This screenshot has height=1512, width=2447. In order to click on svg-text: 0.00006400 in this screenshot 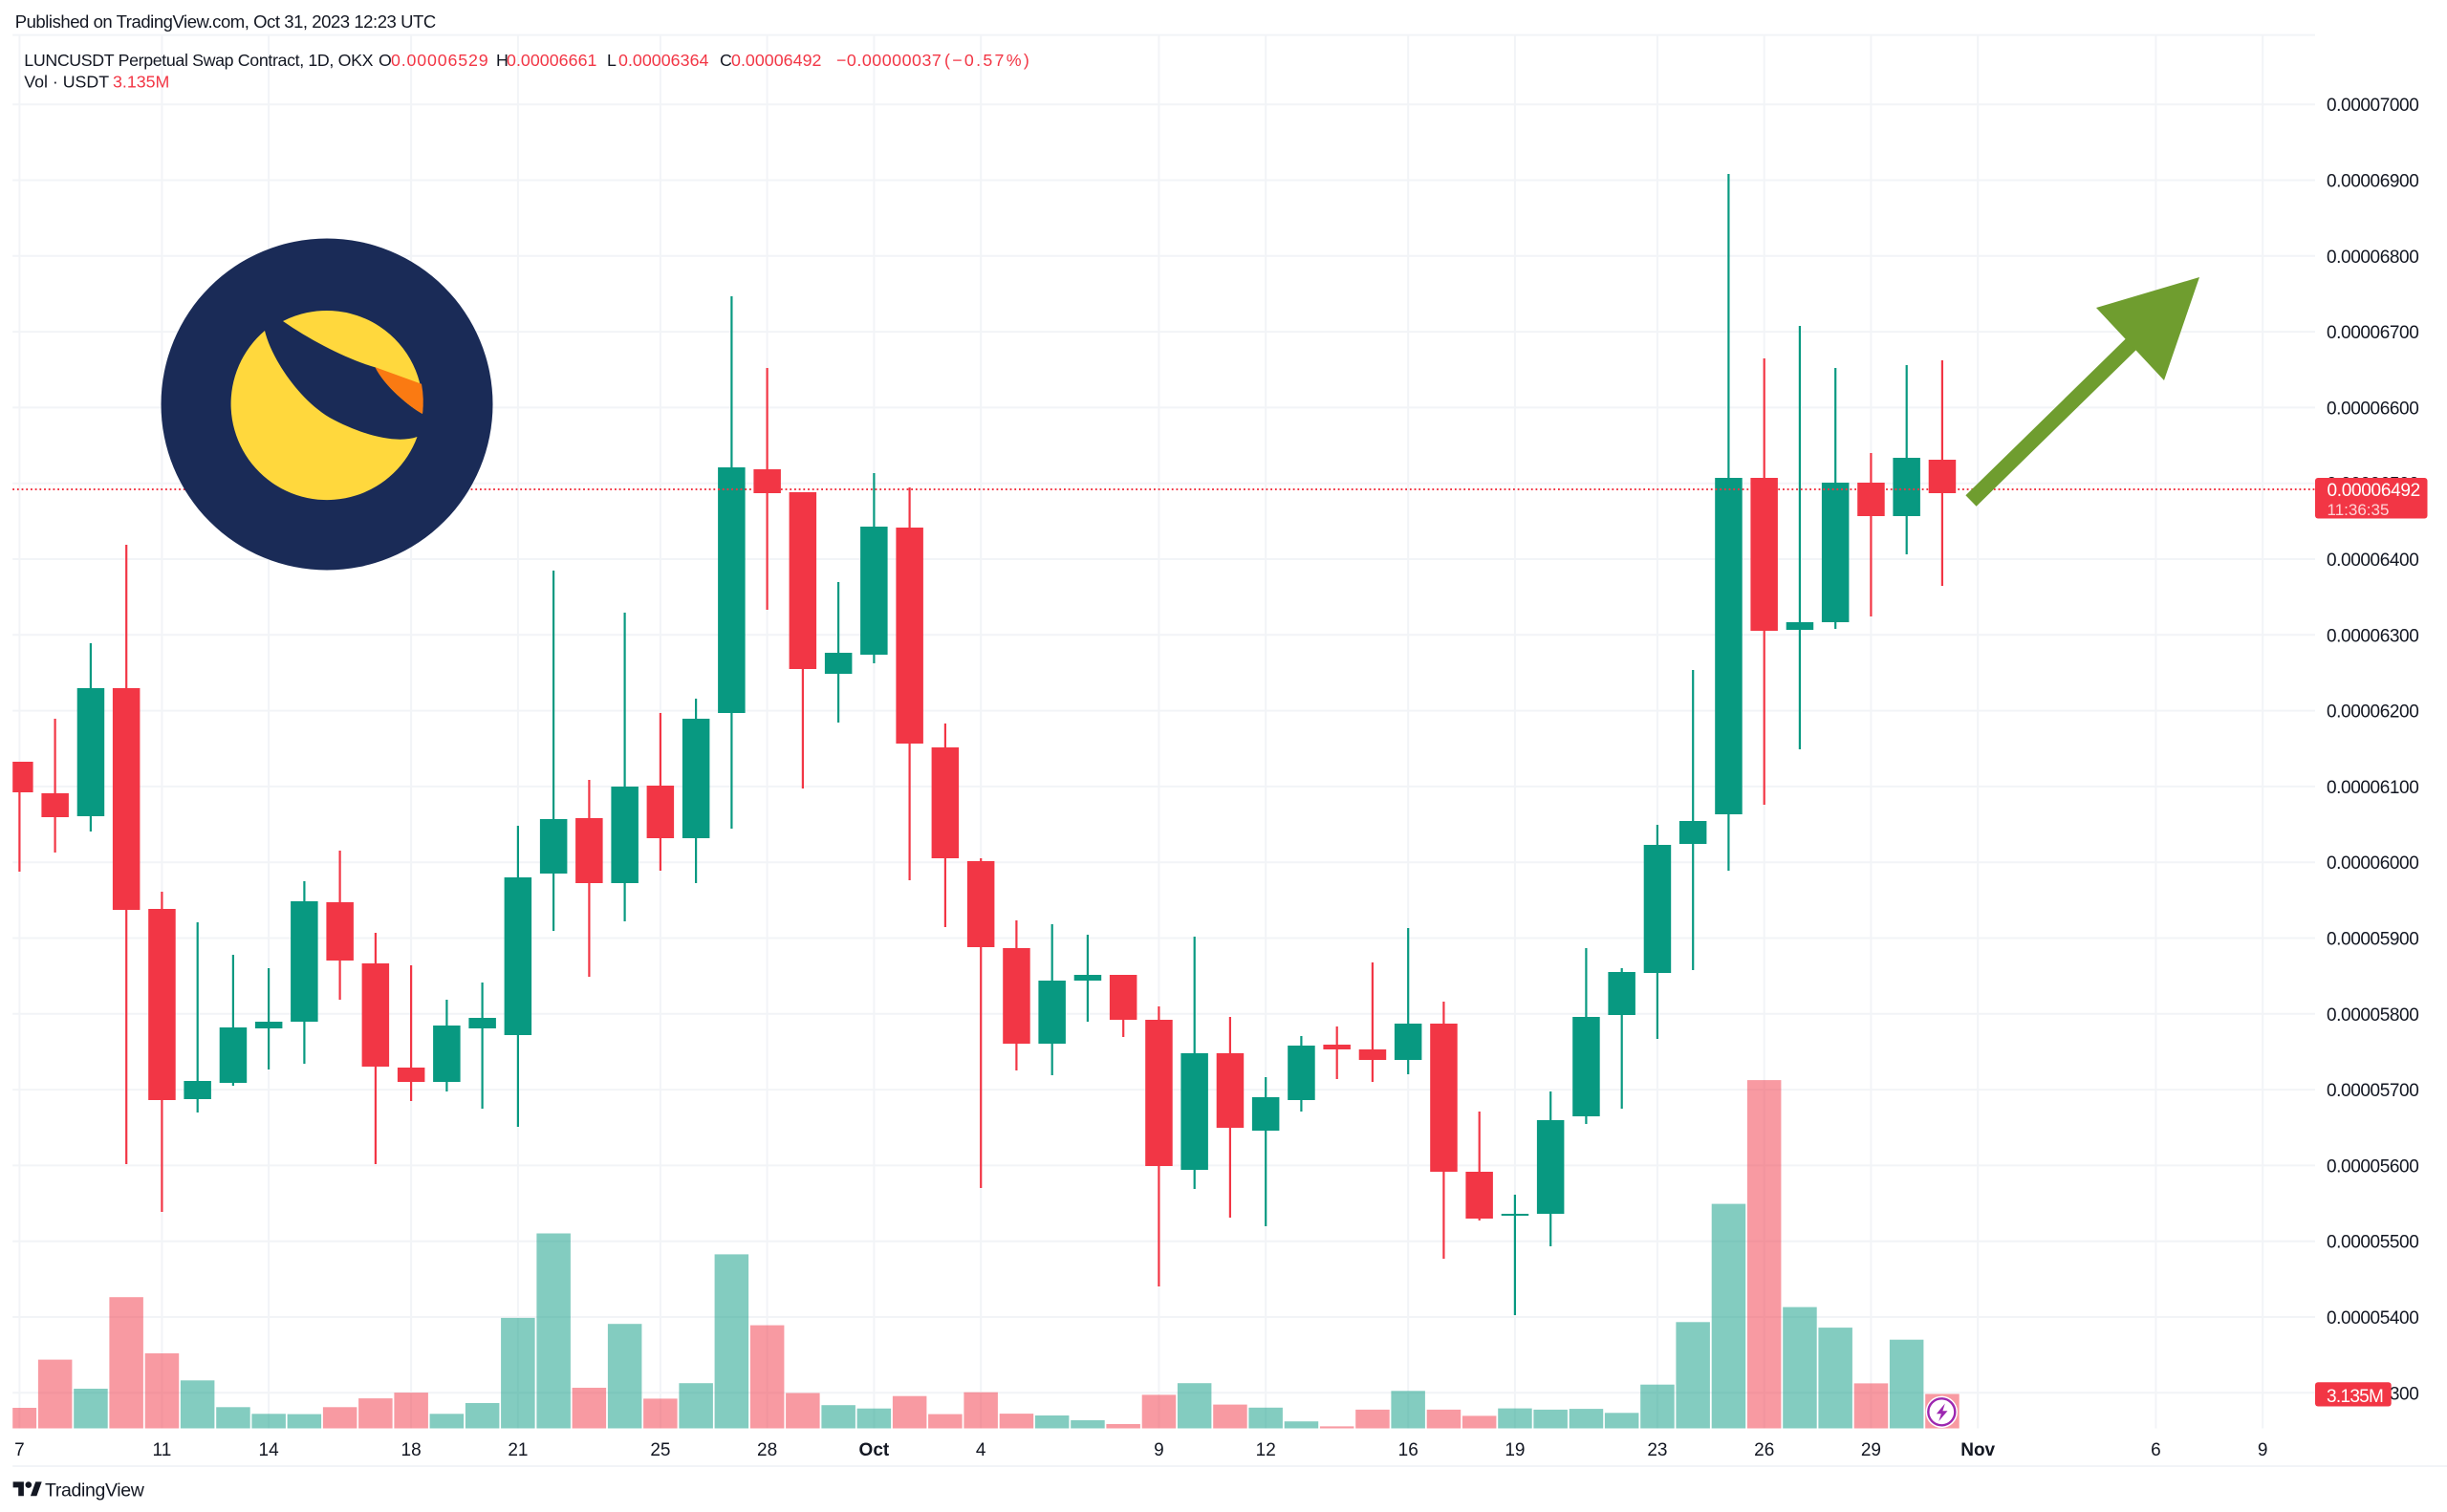, I will do `click(2372, 561)`.